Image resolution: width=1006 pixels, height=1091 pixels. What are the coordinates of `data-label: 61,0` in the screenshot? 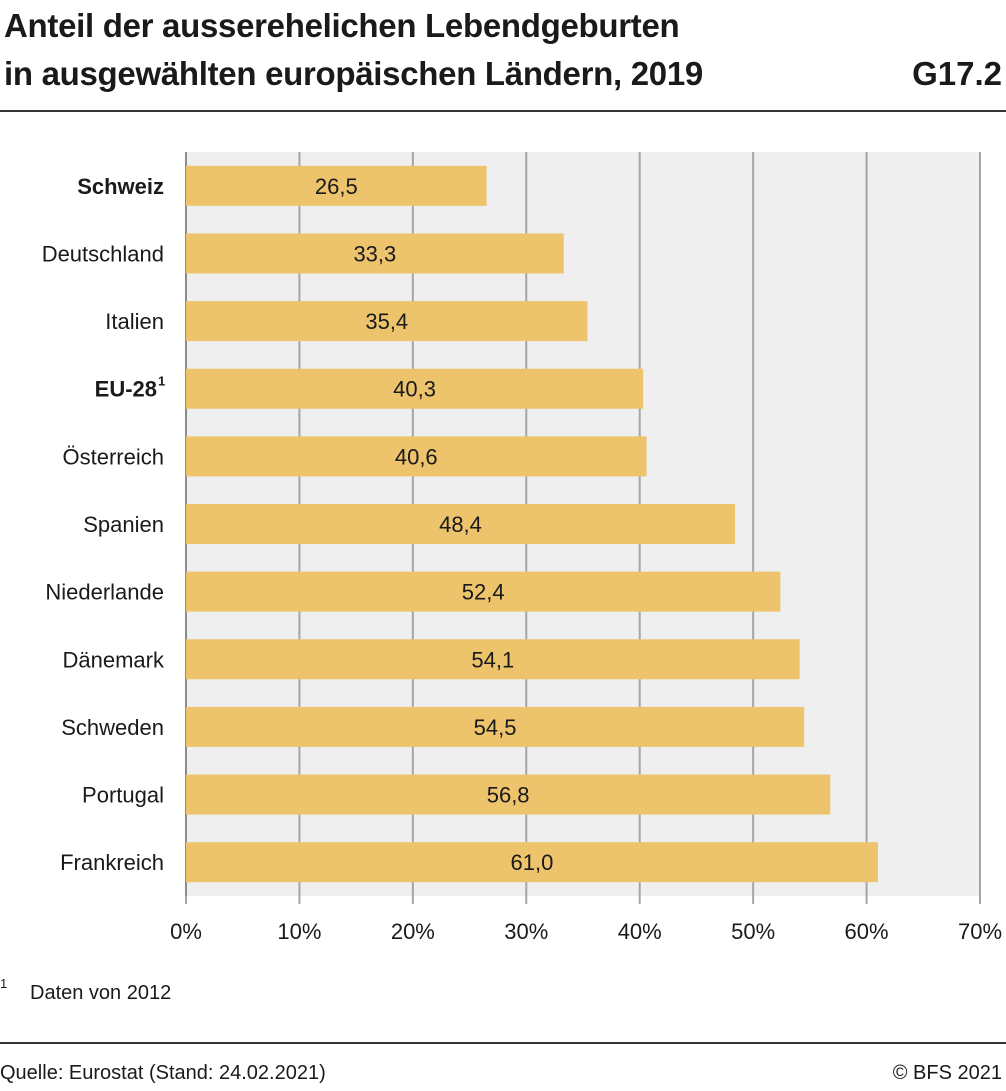 It's located at (532, 862).